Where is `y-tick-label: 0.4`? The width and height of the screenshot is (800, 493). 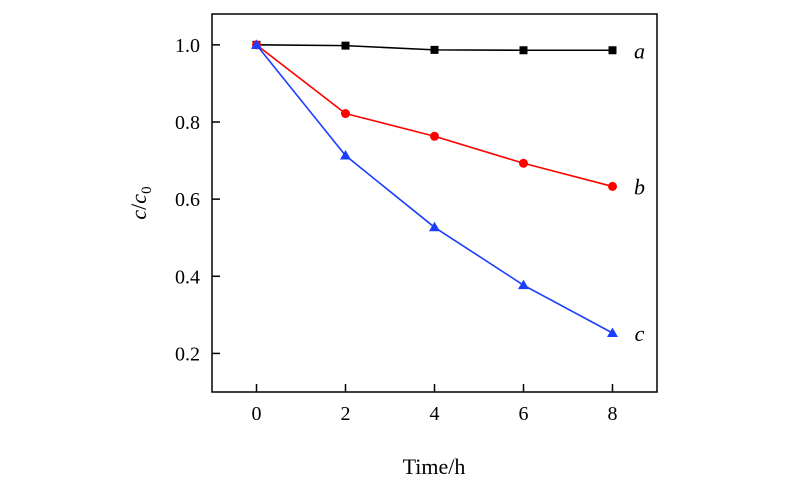
y-tick-label: 0.4 is located at coordinates (187, 277).